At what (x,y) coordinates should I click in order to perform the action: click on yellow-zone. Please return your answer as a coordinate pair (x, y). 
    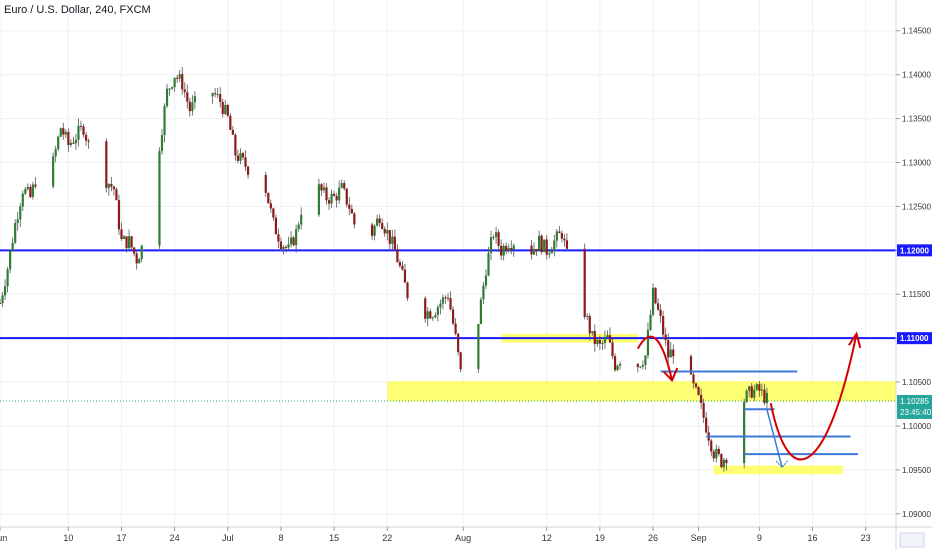
    Looking at the image, I should click on (778, 470).